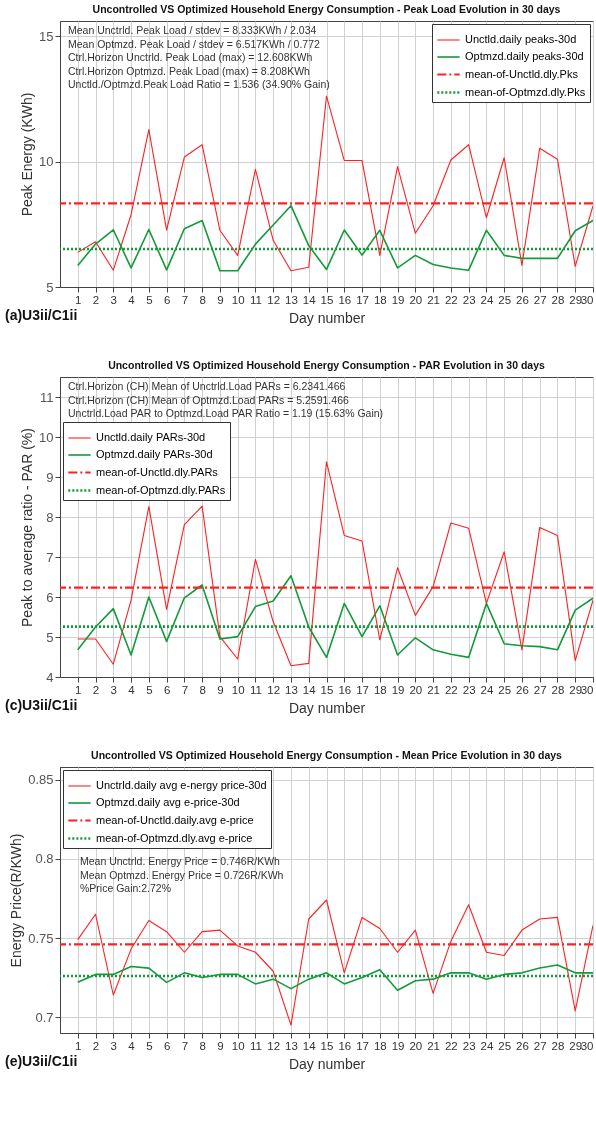 The image size is (596, 1133). I want to click on y-axis-title: Peak Energy (KWh), so click(27, 154).